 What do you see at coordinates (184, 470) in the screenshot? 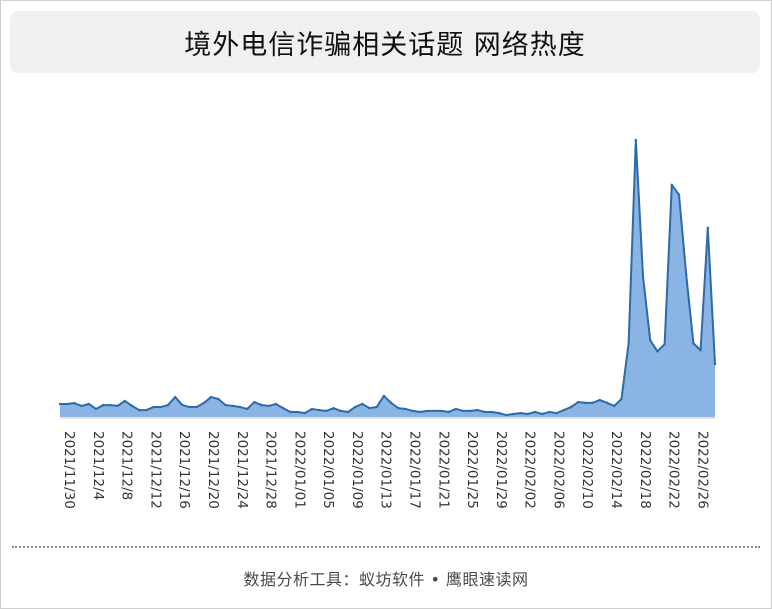
I see `x-tick-label: 2021/12/16` at bounding box center [184, 470].